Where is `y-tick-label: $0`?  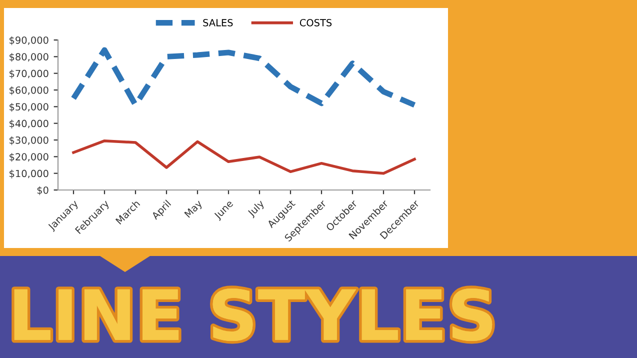
y-tick-label: $0 is located at coordinates (42, 191).